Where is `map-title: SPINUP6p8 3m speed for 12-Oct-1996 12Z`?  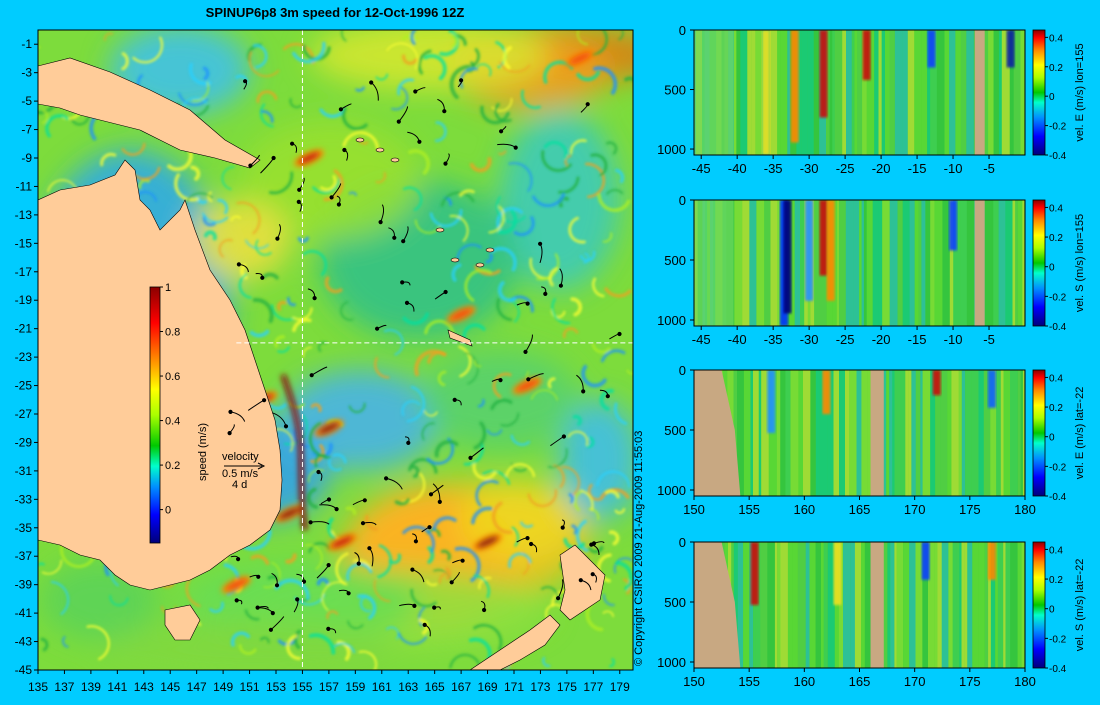 map-title: SPINUP6p8 3m speed for 12-Oct-1996 12Z is located at coordinates (335, 12).